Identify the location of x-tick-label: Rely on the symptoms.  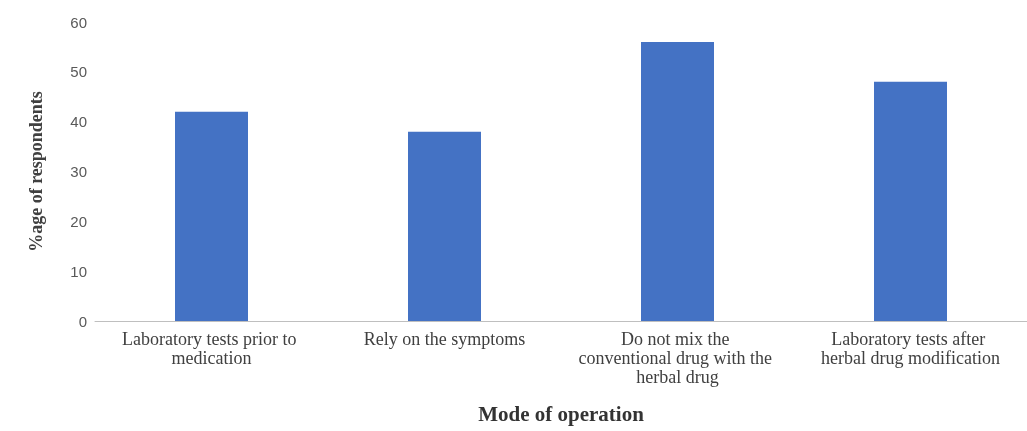
(444, 338).